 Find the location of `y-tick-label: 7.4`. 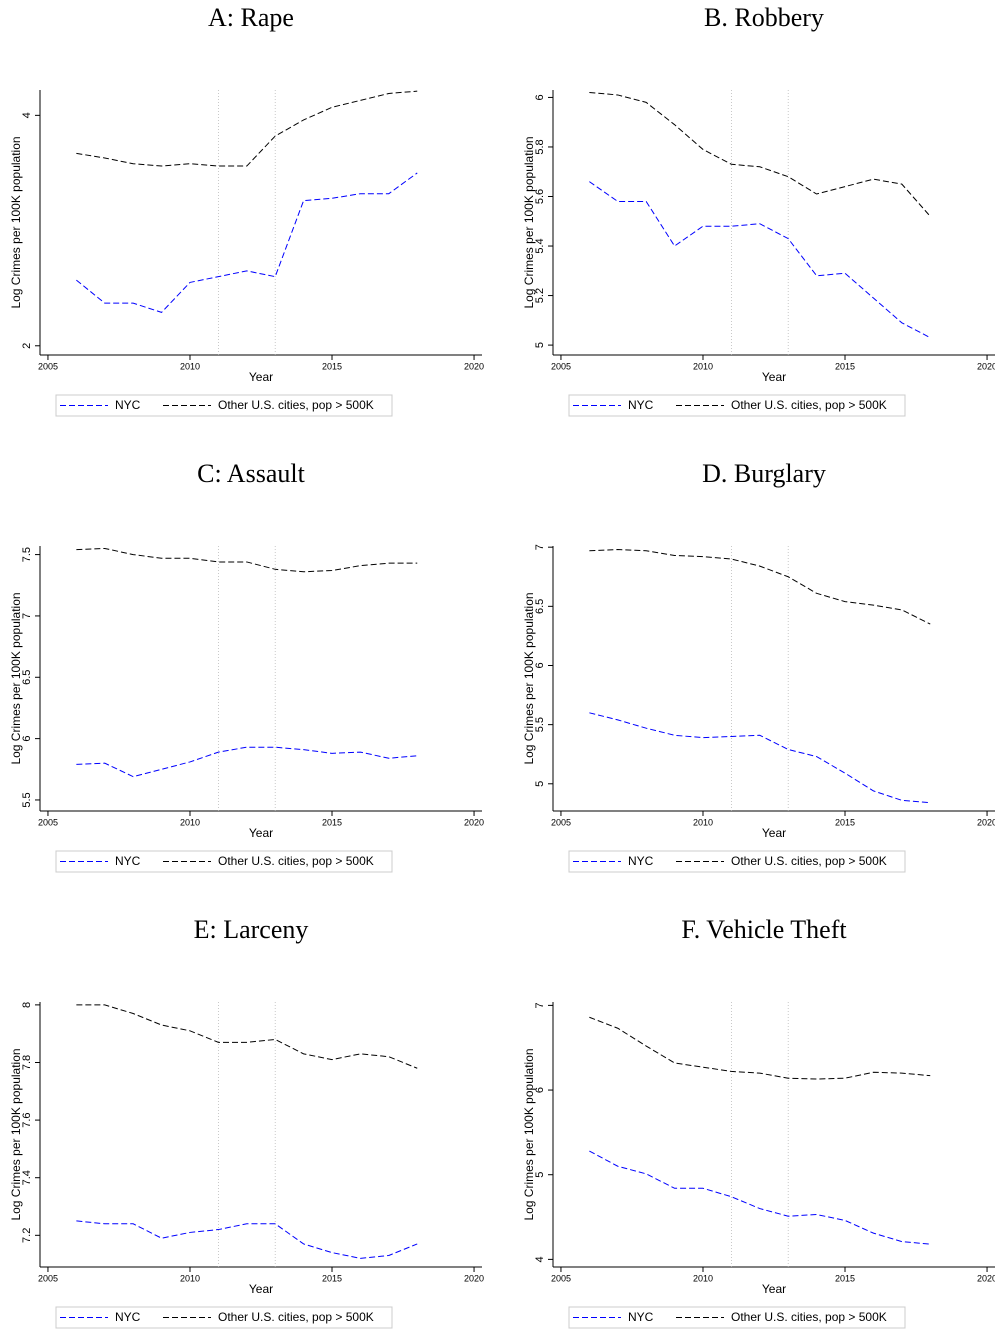

y-tick-label: 7.4 is located at coordinates (27, 1177).